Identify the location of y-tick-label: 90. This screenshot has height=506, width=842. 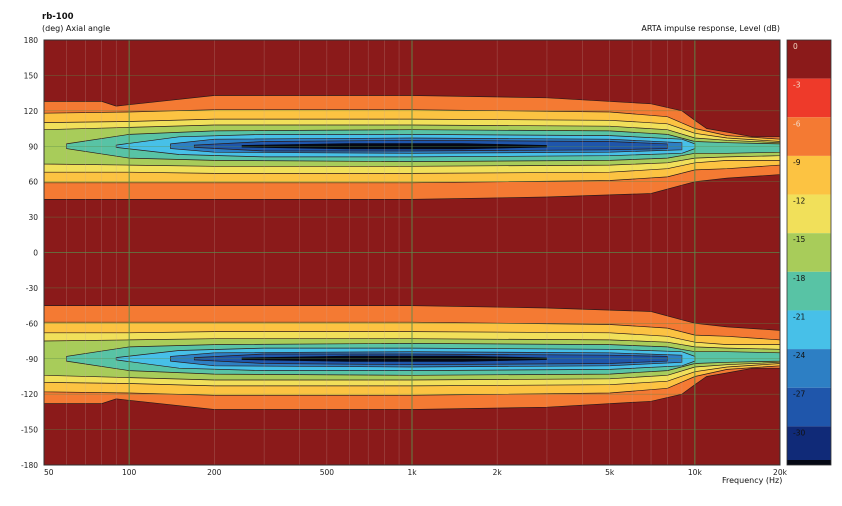
(33, 146).